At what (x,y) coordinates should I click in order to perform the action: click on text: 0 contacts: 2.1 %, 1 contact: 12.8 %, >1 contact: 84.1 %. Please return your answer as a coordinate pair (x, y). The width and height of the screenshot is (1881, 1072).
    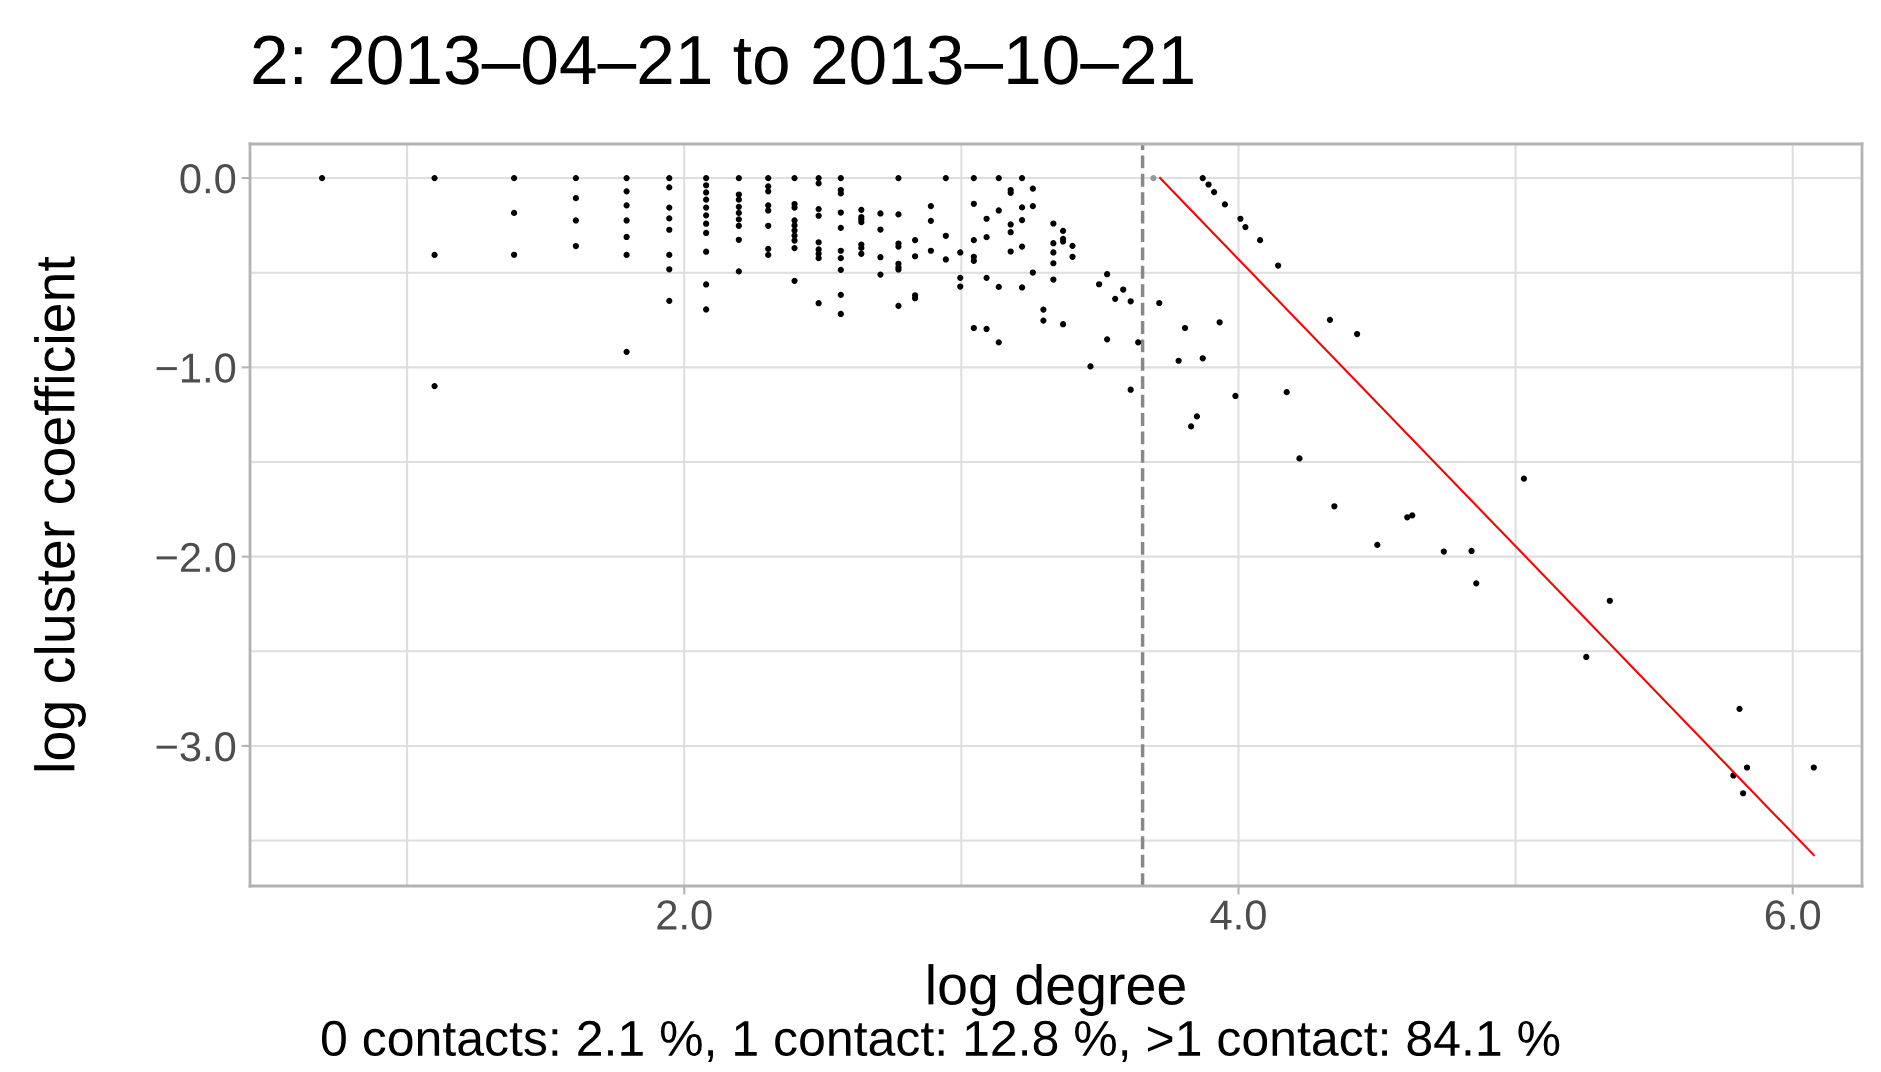
    Looking at the image, I should click on (940, 1041).